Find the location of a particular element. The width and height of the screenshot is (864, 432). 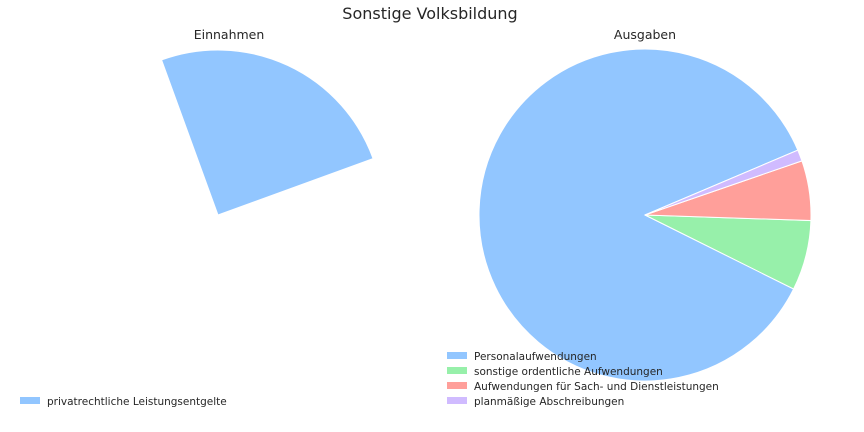

legend-einnahmen-label-1: privatrechtliche Leistungsentgelte is located at coordinates (137, 402).